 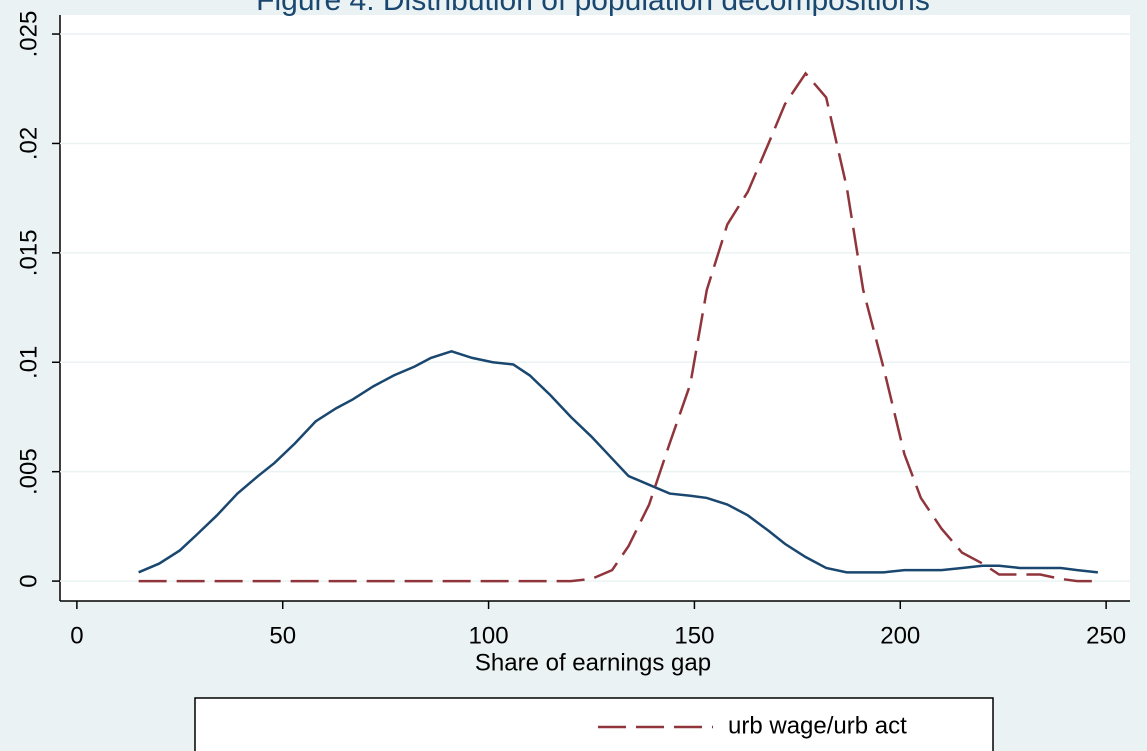 I want to click on x-tick-label: 250, so click(x=1106, y=635).